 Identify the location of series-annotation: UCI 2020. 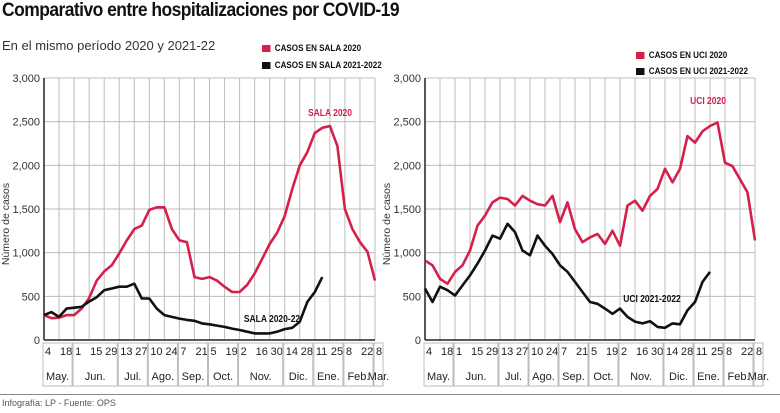
(708, 100).